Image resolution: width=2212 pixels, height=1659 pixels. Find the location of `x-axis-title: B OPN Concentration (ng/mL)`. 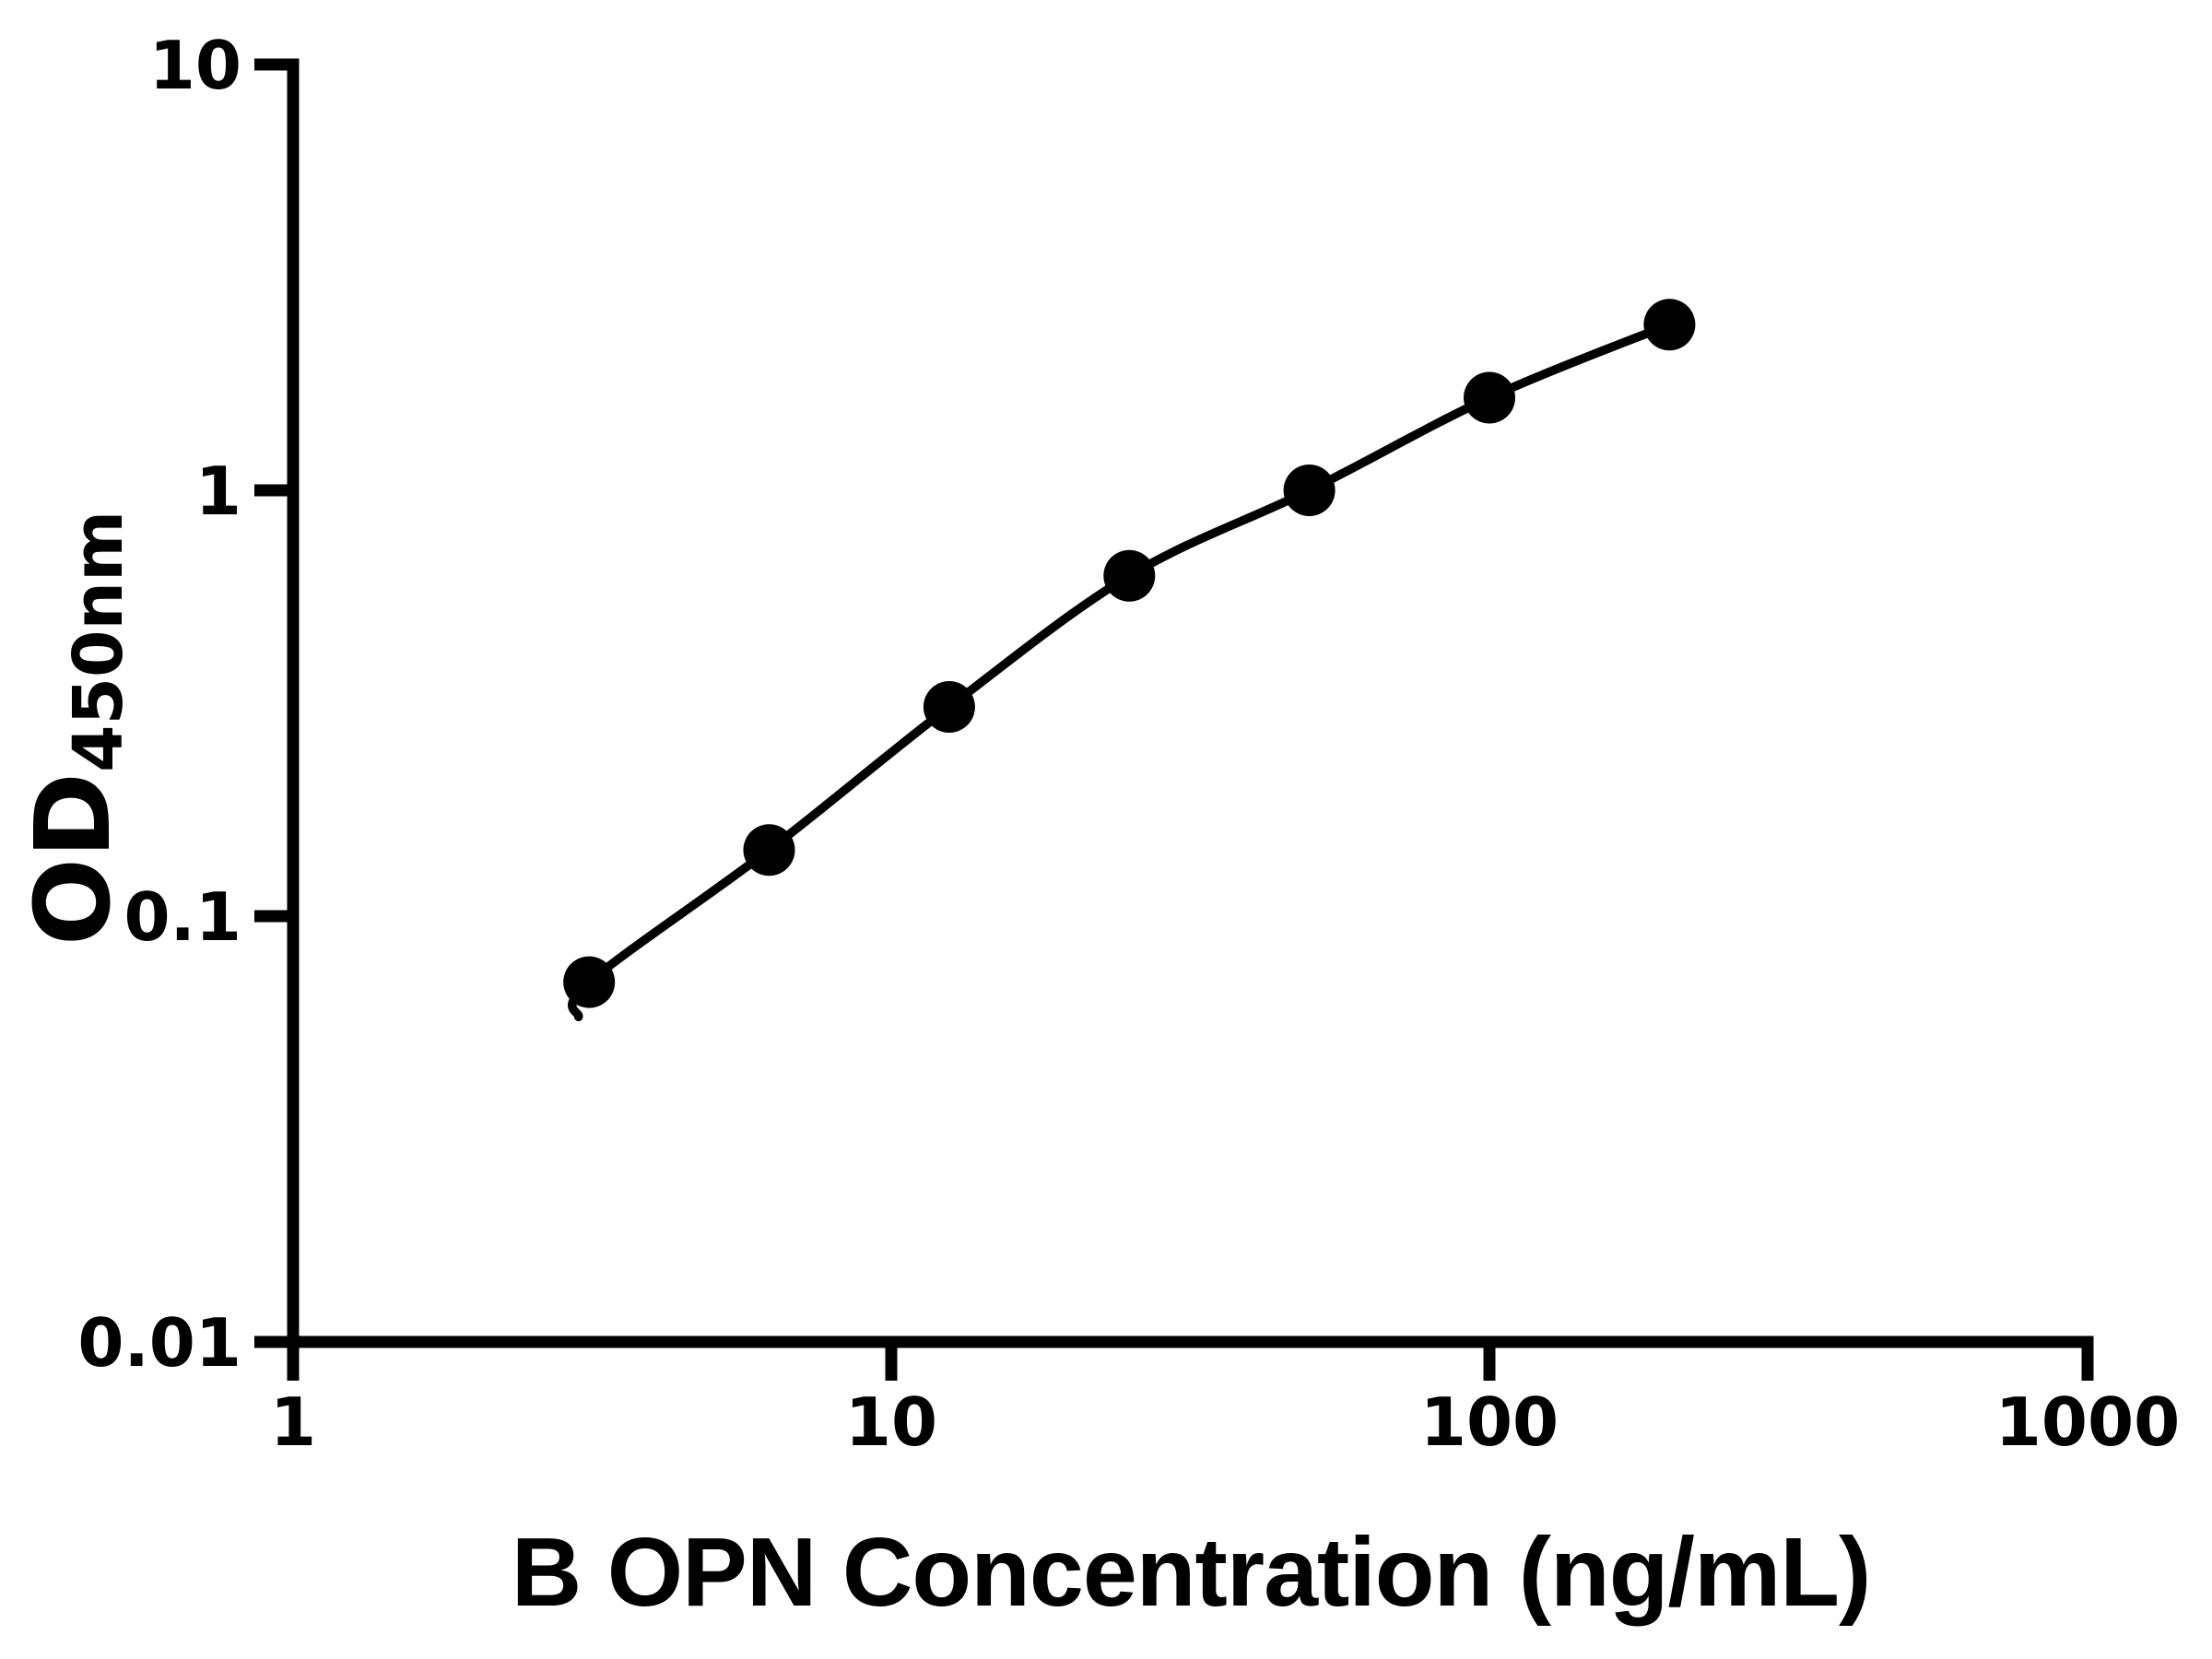

x-axis-title: B OPN Concentration (ng/mL) is located at coordinates (1191, 1572).